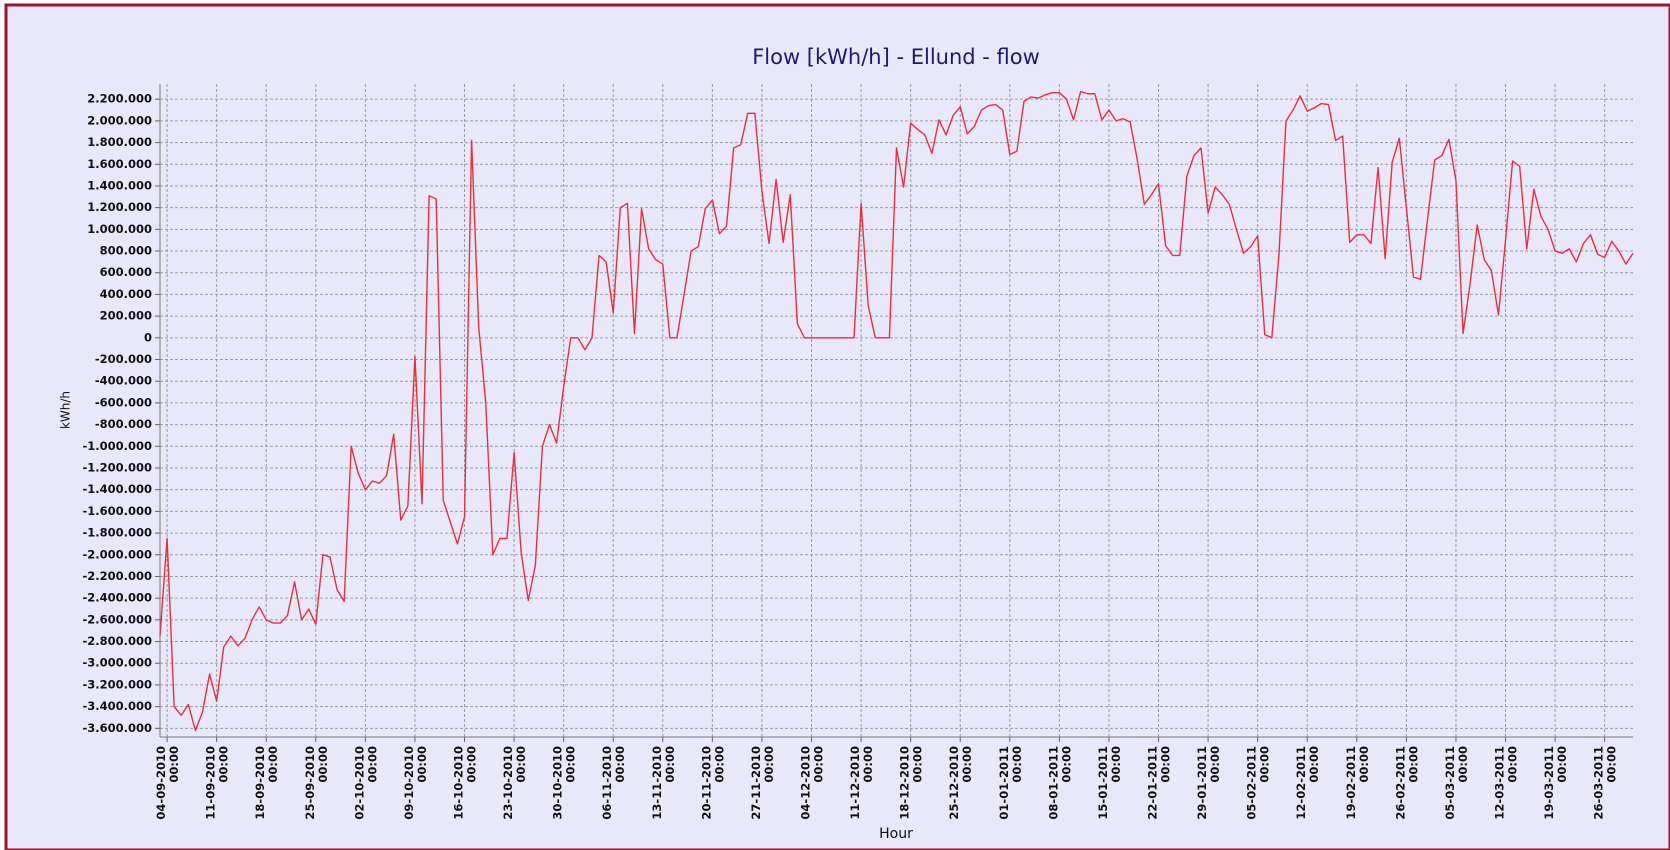  I want to click on x-tick-label: 12-03-201100:00, so click(1505, 783).